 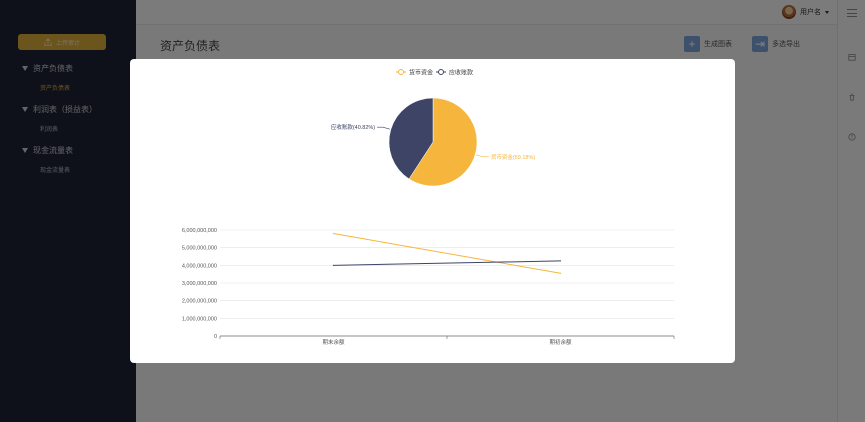 I want to click on pie-slice-label: 应收账款(40.82%), so click(x=353, y=127).